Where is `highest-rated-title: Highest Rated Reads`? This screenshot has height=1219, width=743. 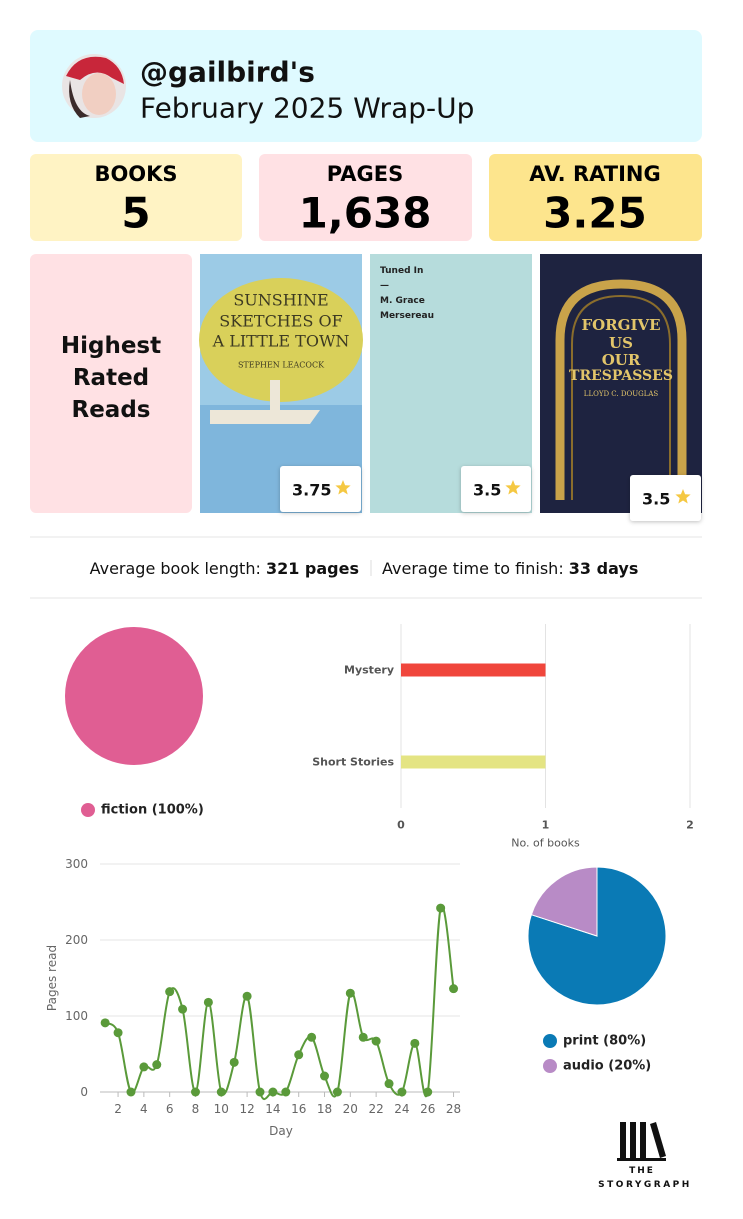 highest-rated-title: Highest Rated Reads is located at coordinates (111, 378).